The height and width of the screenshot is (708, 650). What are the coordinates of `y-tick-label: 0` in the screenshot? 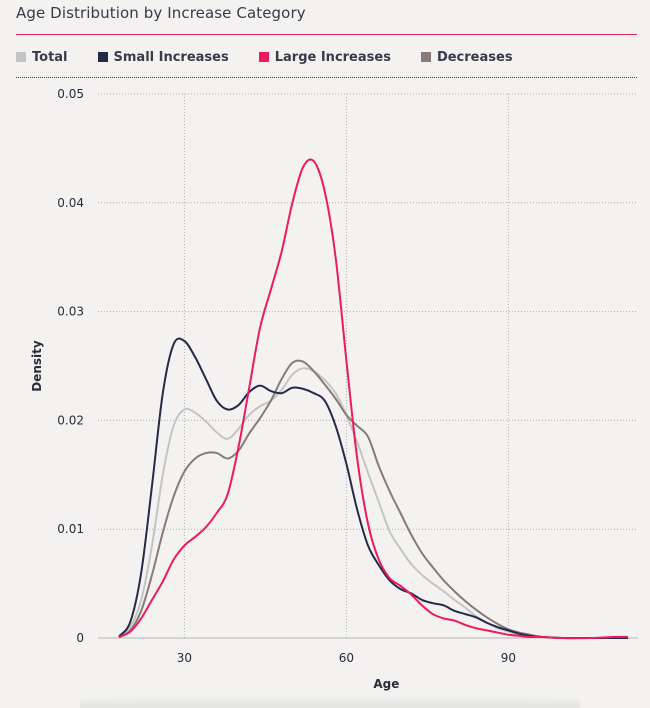 It's located at (80, 638).